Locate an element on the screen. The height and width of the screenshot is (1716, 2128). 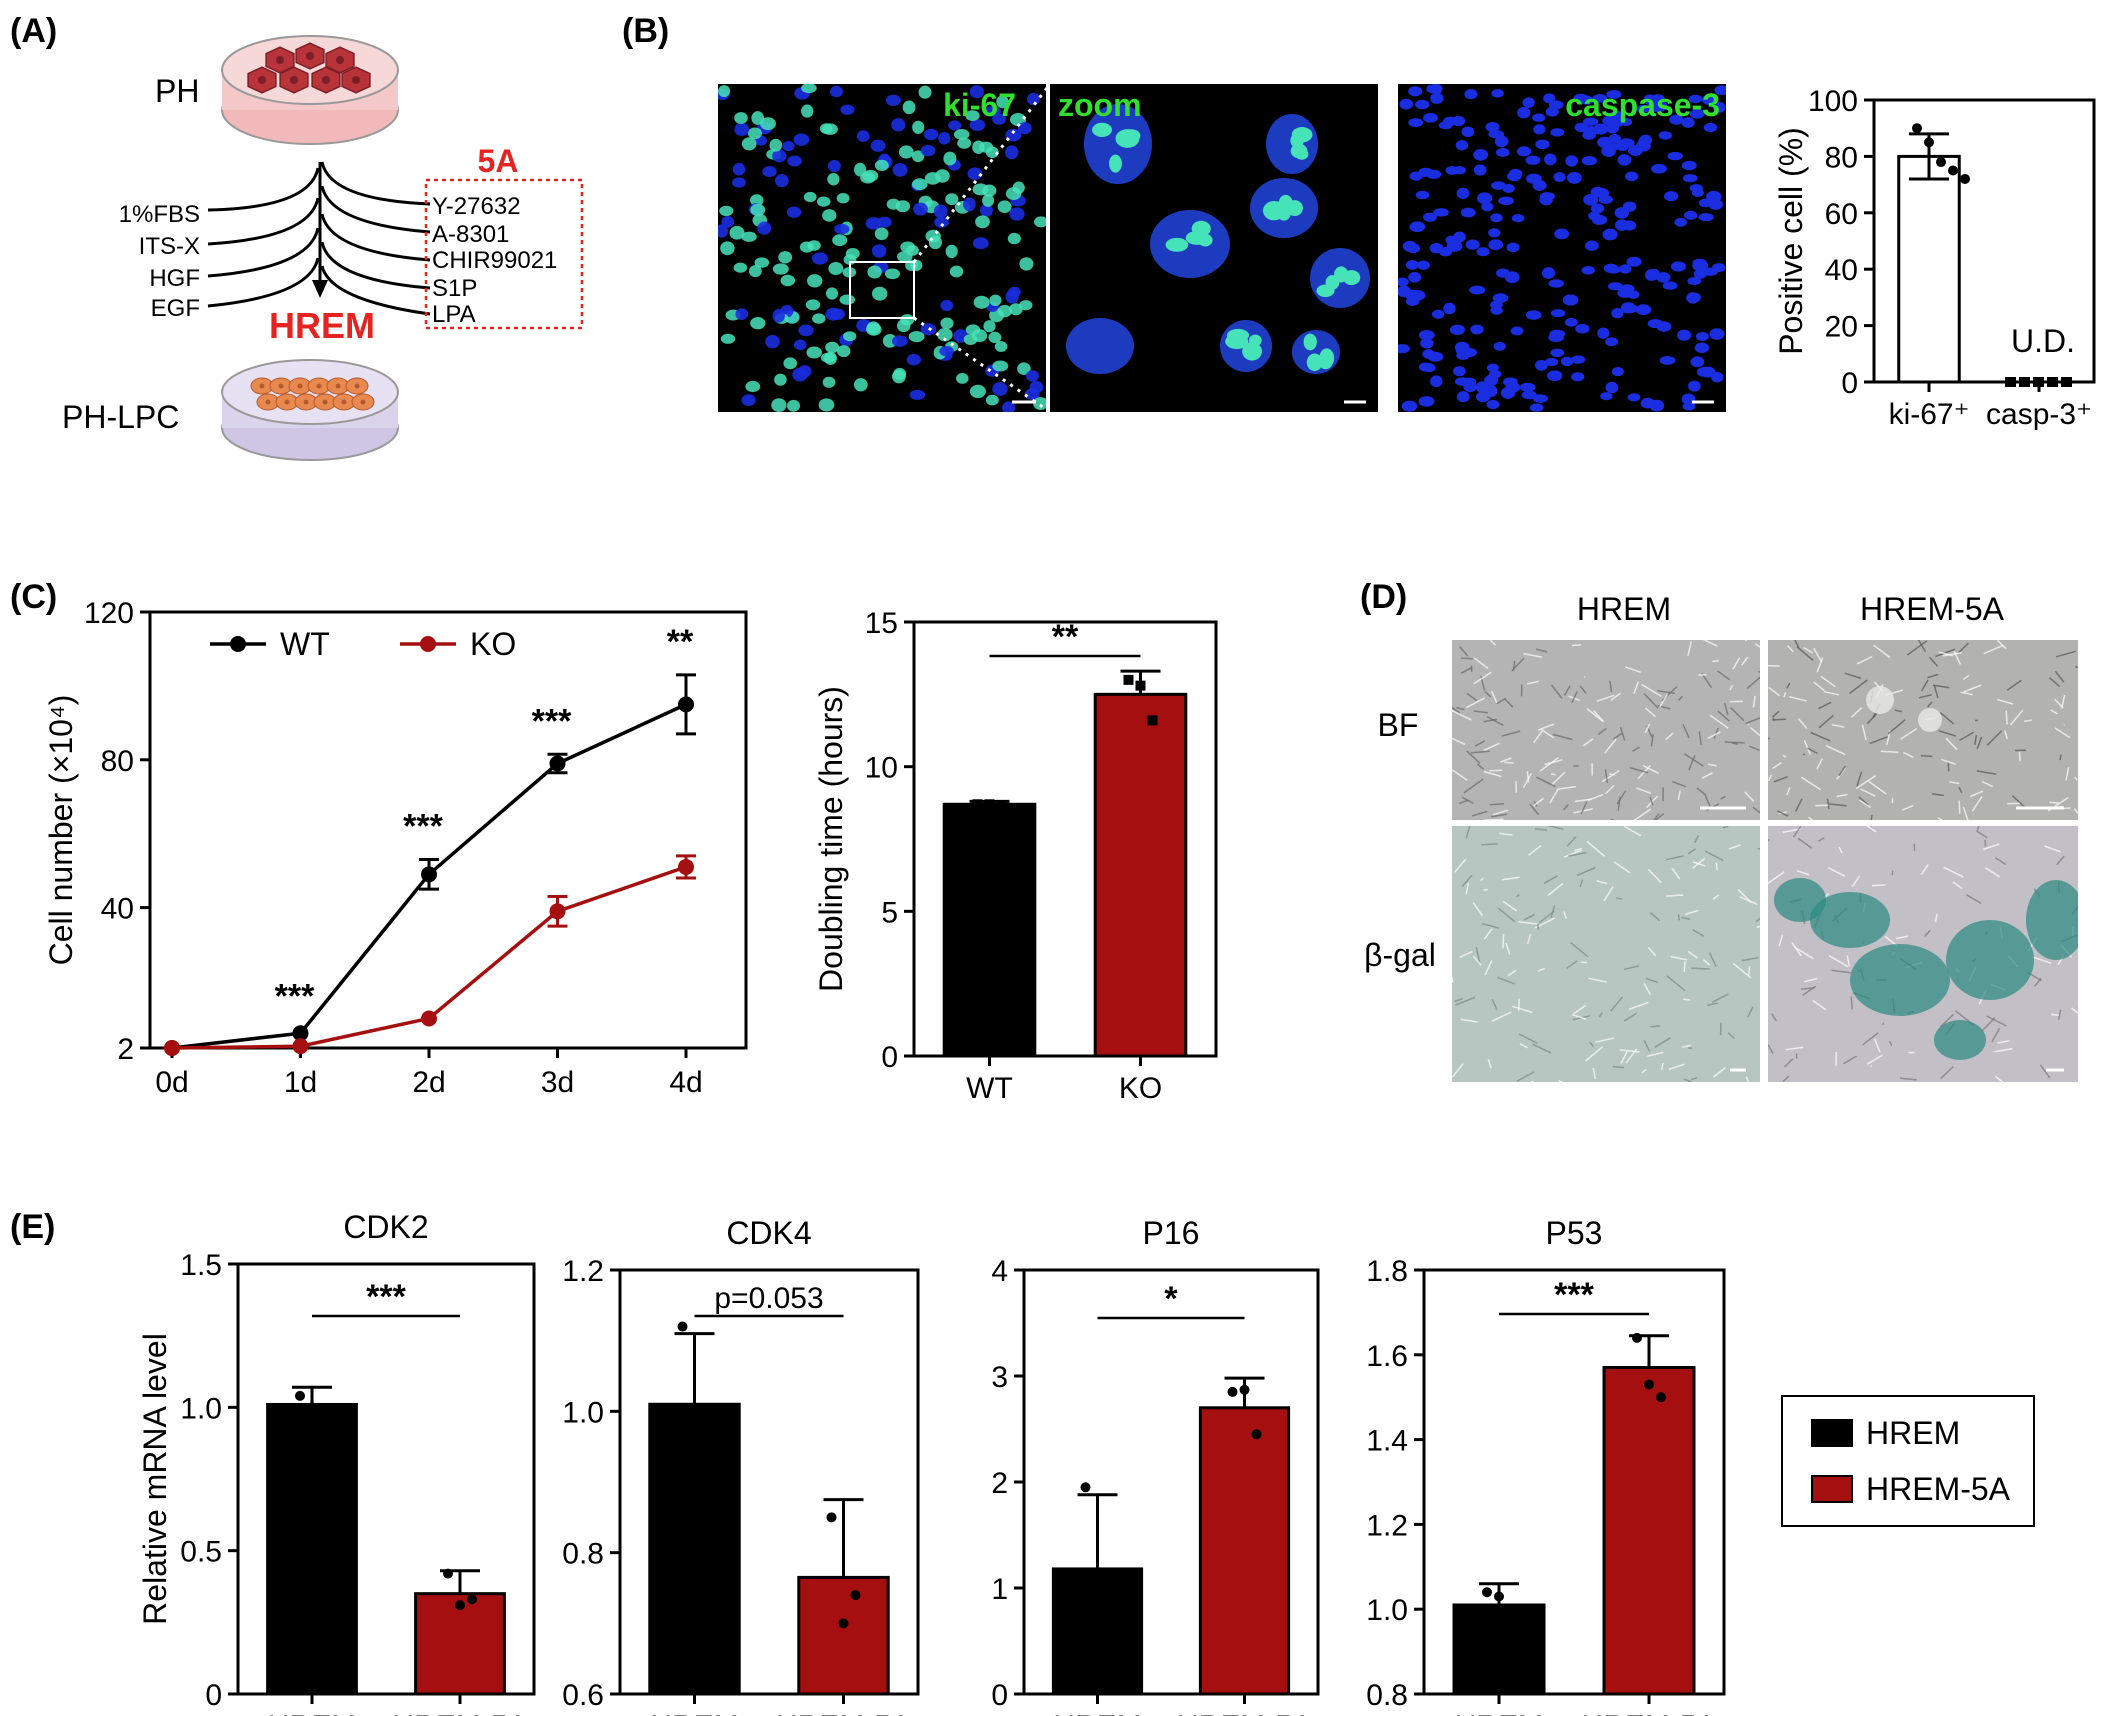
x-tick-label: 3d is located at coordinates (557, 1082).